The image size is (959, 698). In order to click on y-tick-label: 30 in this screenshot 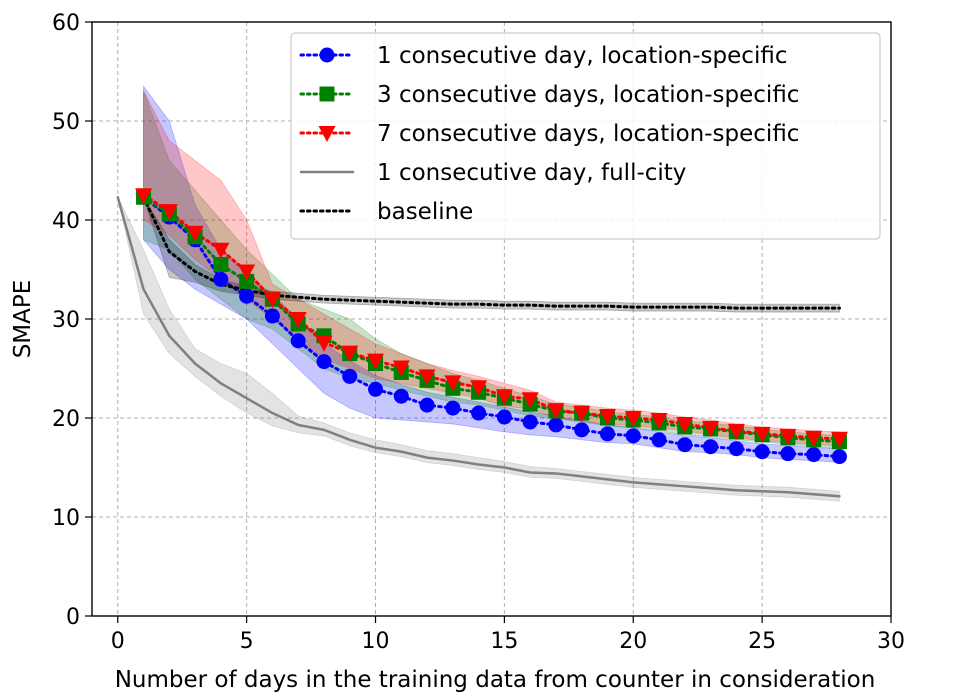, I will do `click(66, 320)`.